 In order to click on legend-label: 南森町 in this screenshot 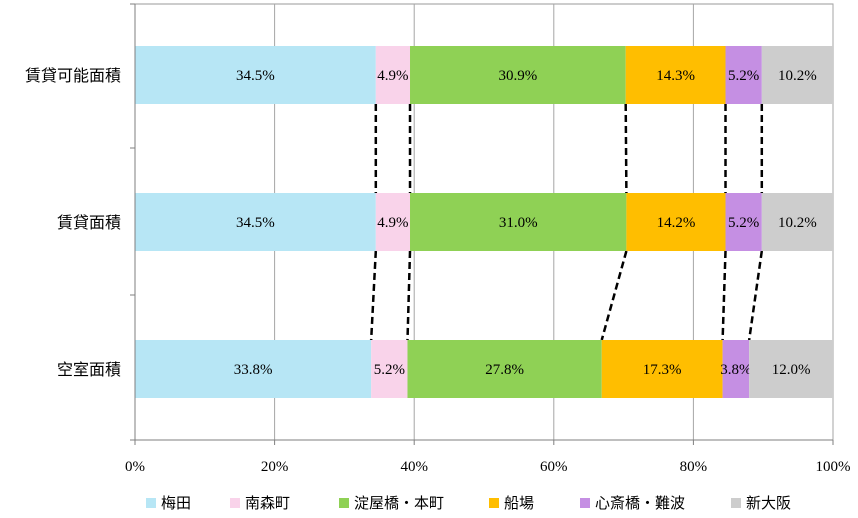, I will do `click(267, 503)`.